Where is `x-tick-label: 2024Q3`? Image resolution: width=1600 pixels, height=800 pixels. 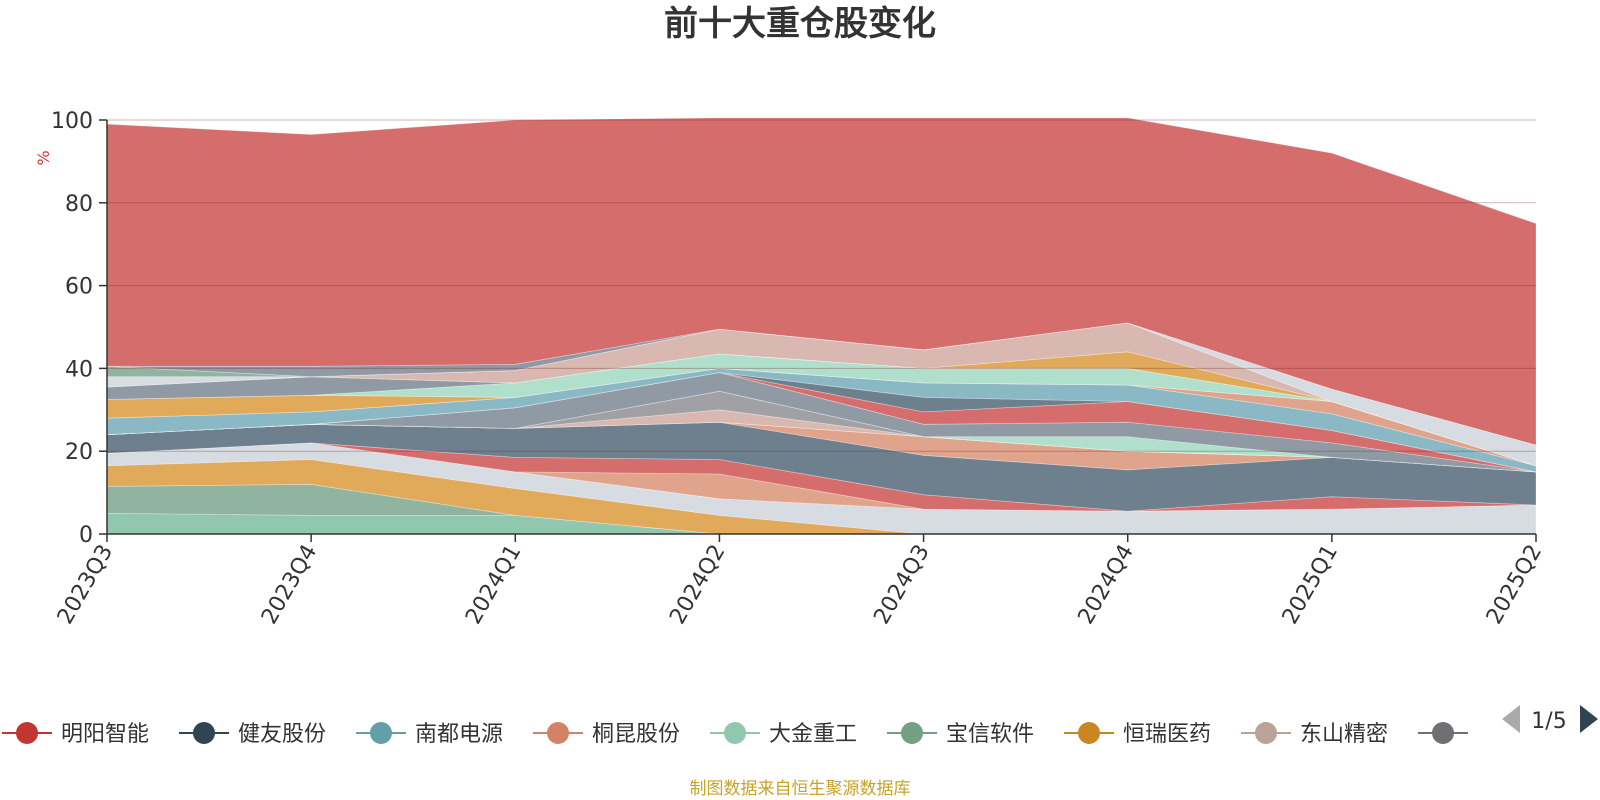
x-tick-label: 2024Q3 is located at coordinates (901, 585).